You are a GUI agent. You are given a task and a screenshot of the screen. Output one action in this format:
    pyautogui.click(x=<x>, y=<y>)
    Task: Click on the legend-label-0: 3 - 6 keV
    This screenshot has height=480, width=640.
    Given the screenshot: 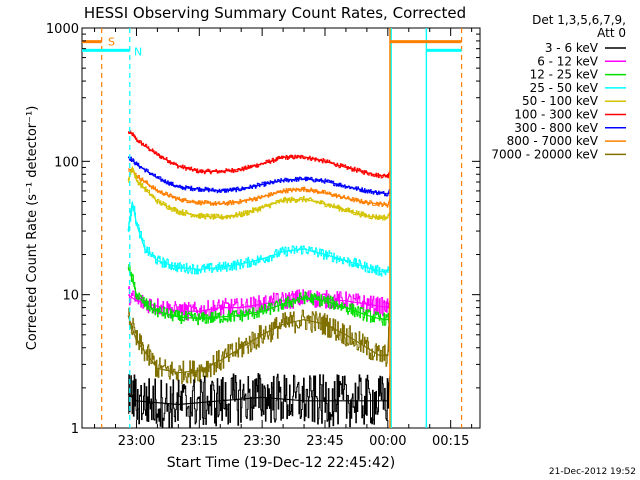 What is the action you would take?
    pyautogui.click(x=572, y=48)
    